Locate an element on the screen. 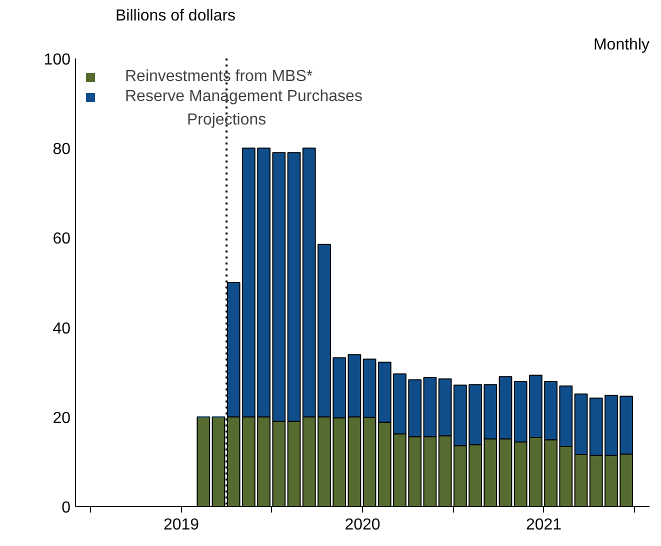 The image size is (661, 546). y-tick-label: 40 is located at coordinates (61, 329).